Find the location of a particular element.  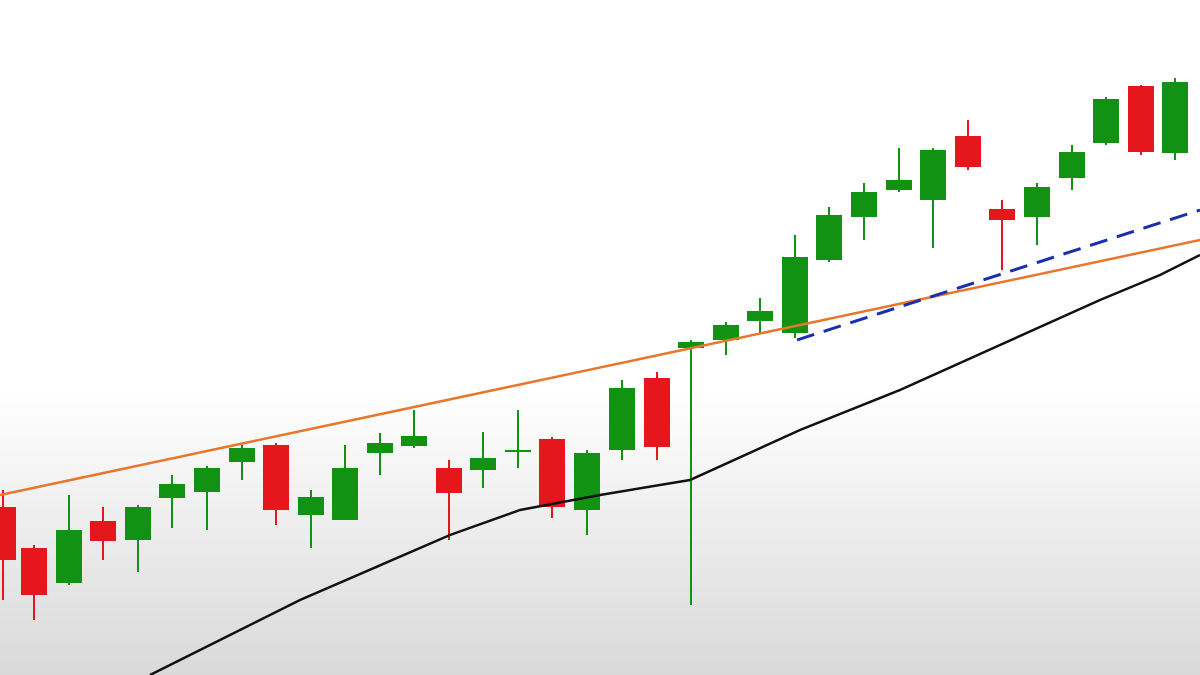

overlay-line is located at coordinates (998, 275).